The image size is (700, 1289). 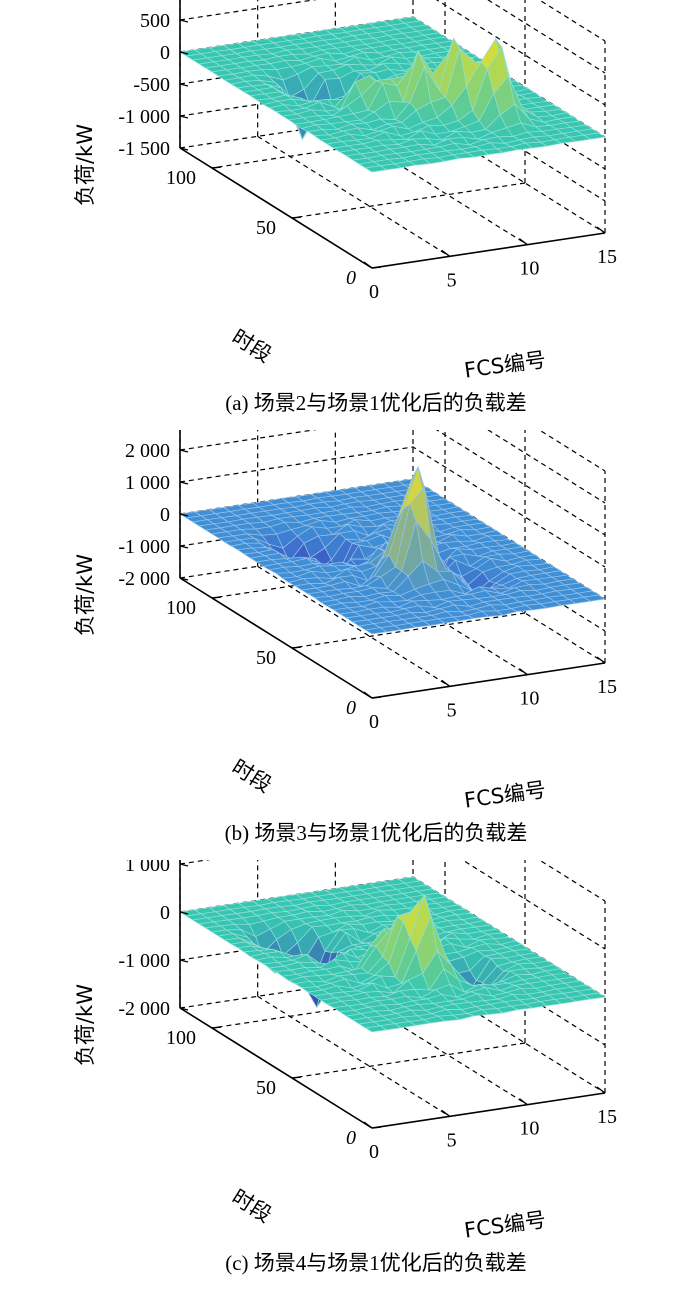 What do you see at coordinates (376, 833) in the screenshot?
I see `chart-caption: (b) 场景3与场景1优化后的负载差` at bounding box center [376, 833].